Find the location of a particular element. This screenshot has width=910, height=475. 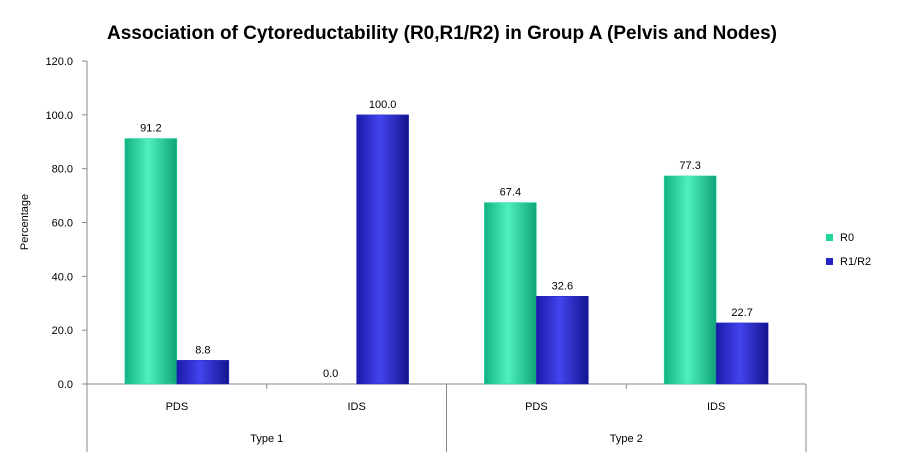

y-axis-label: Percentage is located at coordinates (25, 222).